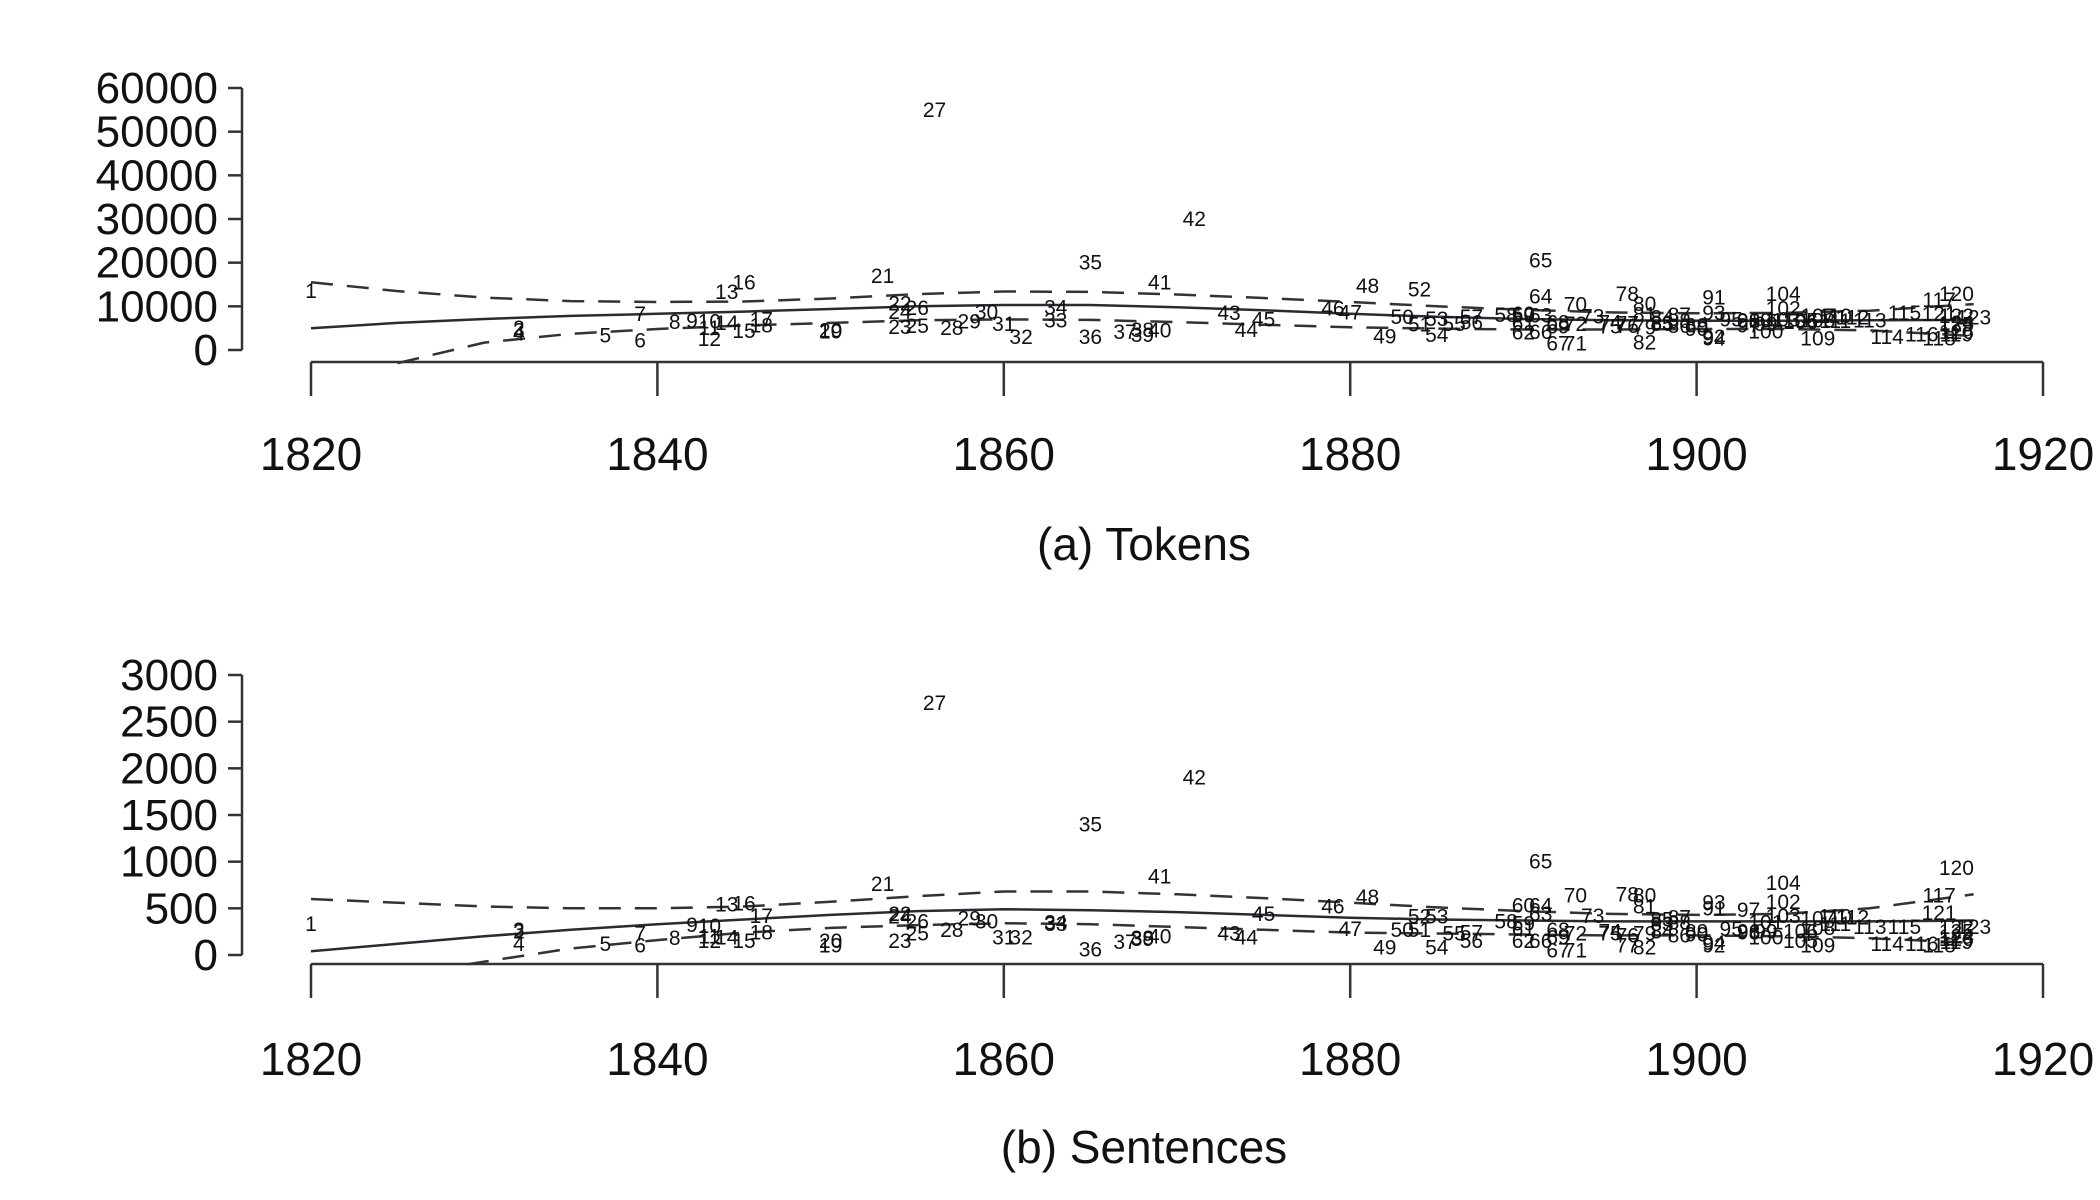 This screenshot has height=1200, width=2100. Describe the element at coordinates (761, 916) in the screenshot. I see `data-point-label: 17` at that location.